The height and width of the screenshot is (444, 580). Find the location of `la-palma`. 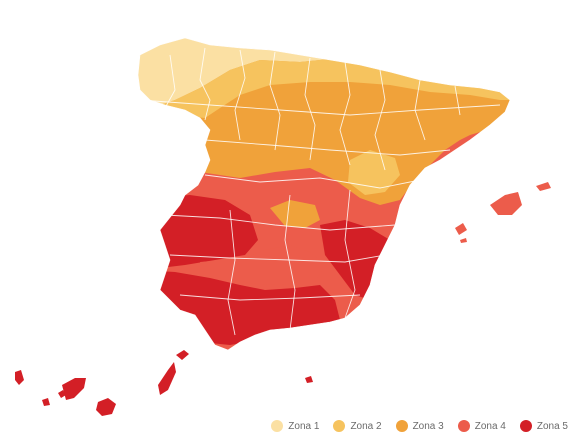

la-palma is located at coordinates (19, 377).